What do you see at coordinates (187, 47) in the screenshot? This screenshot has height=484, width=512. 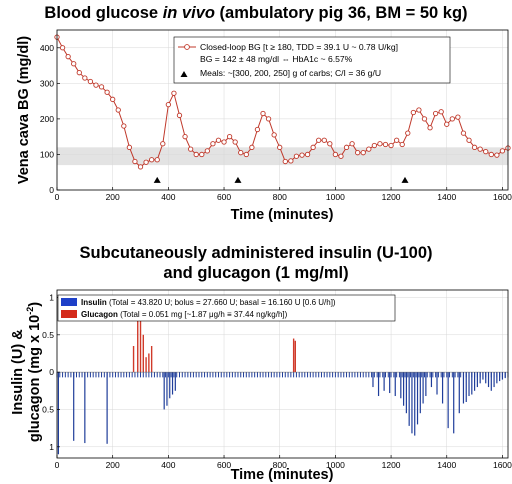 I see `bg-legend-marker-swatch` at bounding box center [187, 47].